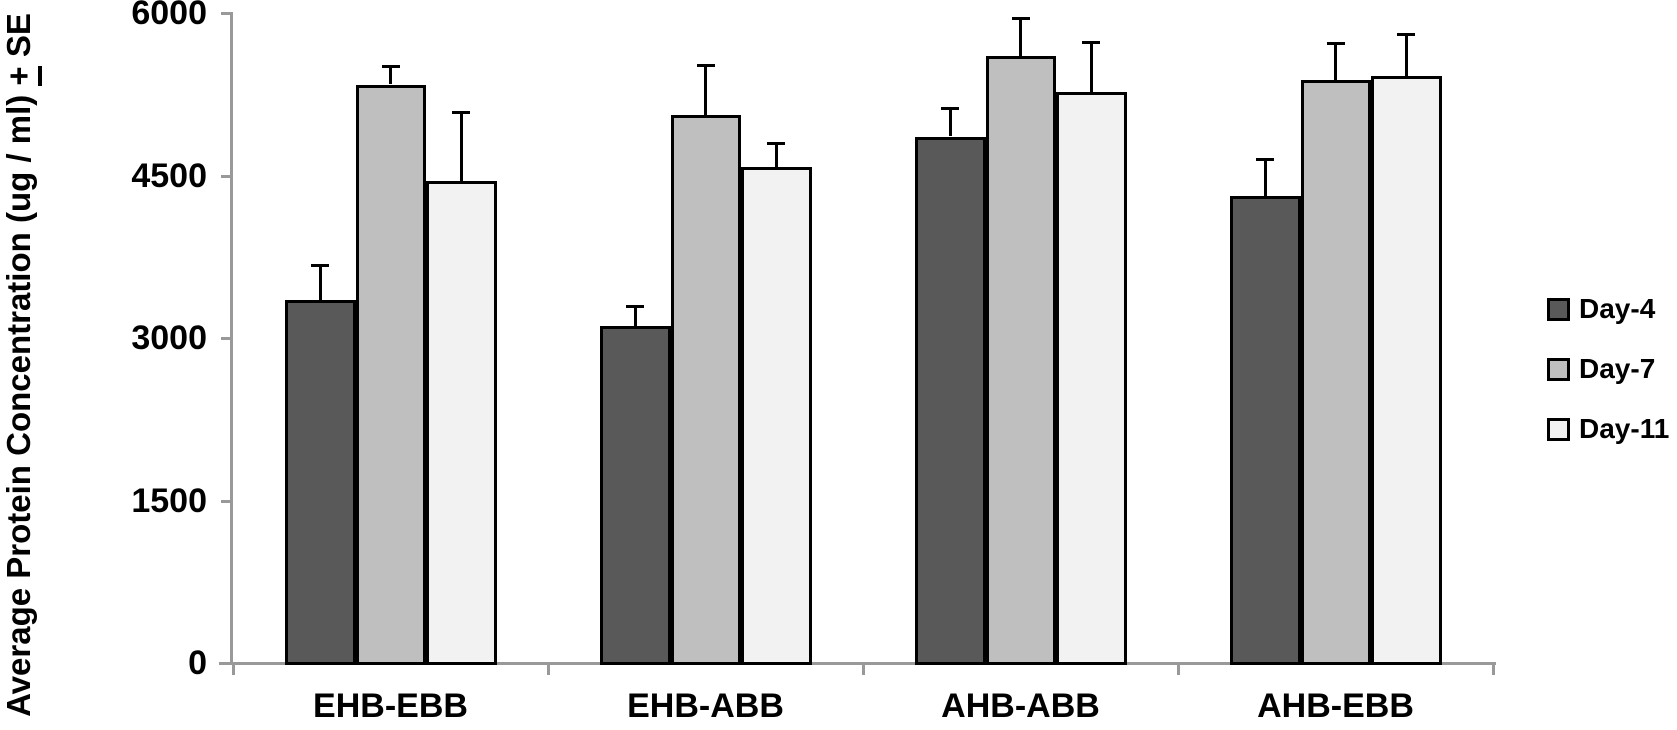 Image resolution: width=1677 pixels, height=730 pixels. What do you see at coordinates (169, 338) in the screenshot?
I see `y-tick-label: 3000` at bounding box center [169, 338].